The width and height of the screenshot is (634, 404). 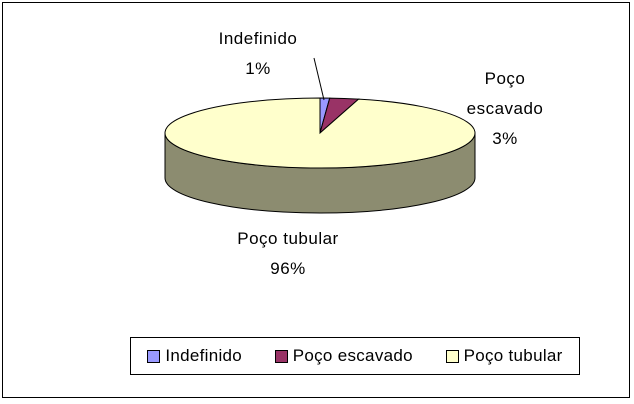 What do you see at coordinates (505, 93) in the screenshot?
I see `data-label-name: Poço escavado` at bounding box center [505, 93].